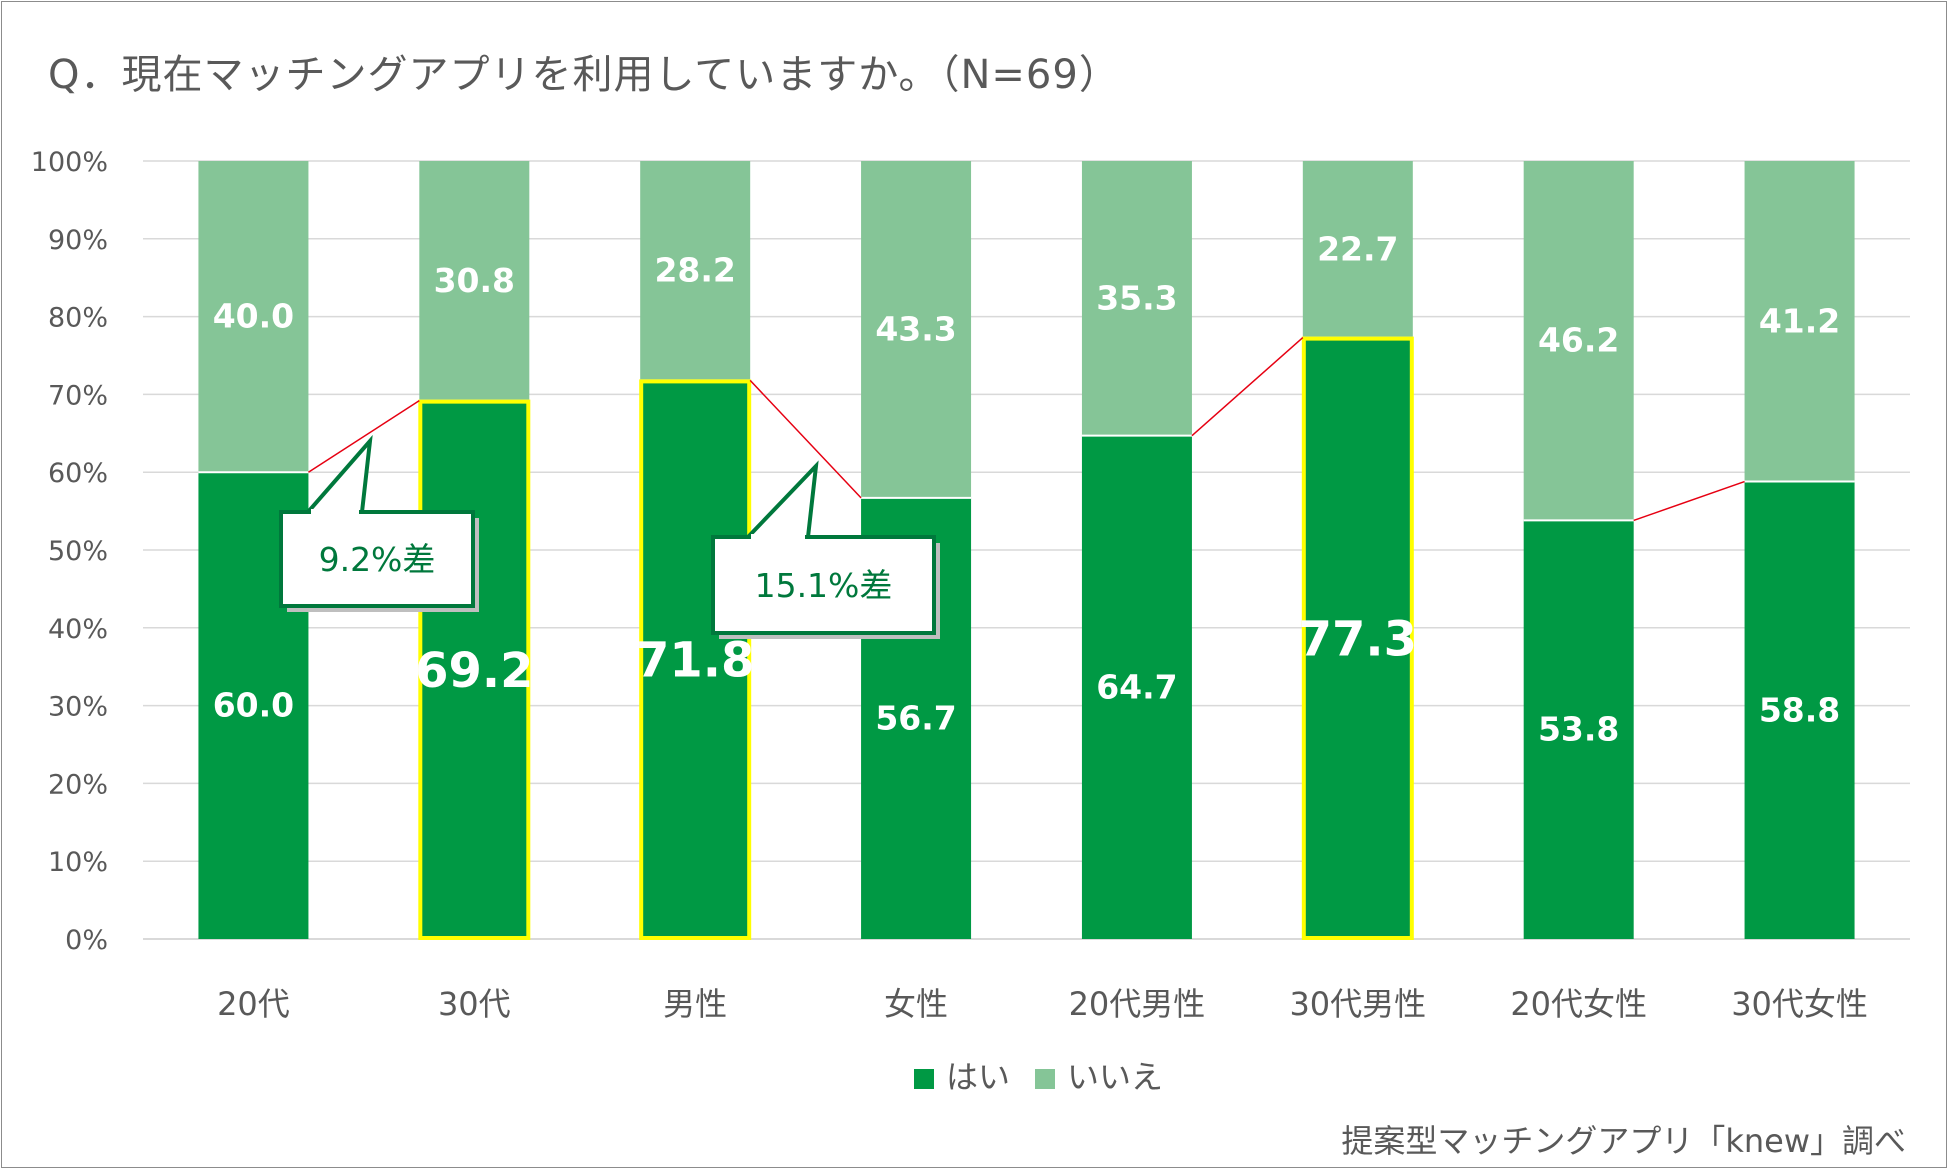  Describe the element at coordinates (78, 707) in the screenshot. I see `y-tick-label: 30%` at that location.